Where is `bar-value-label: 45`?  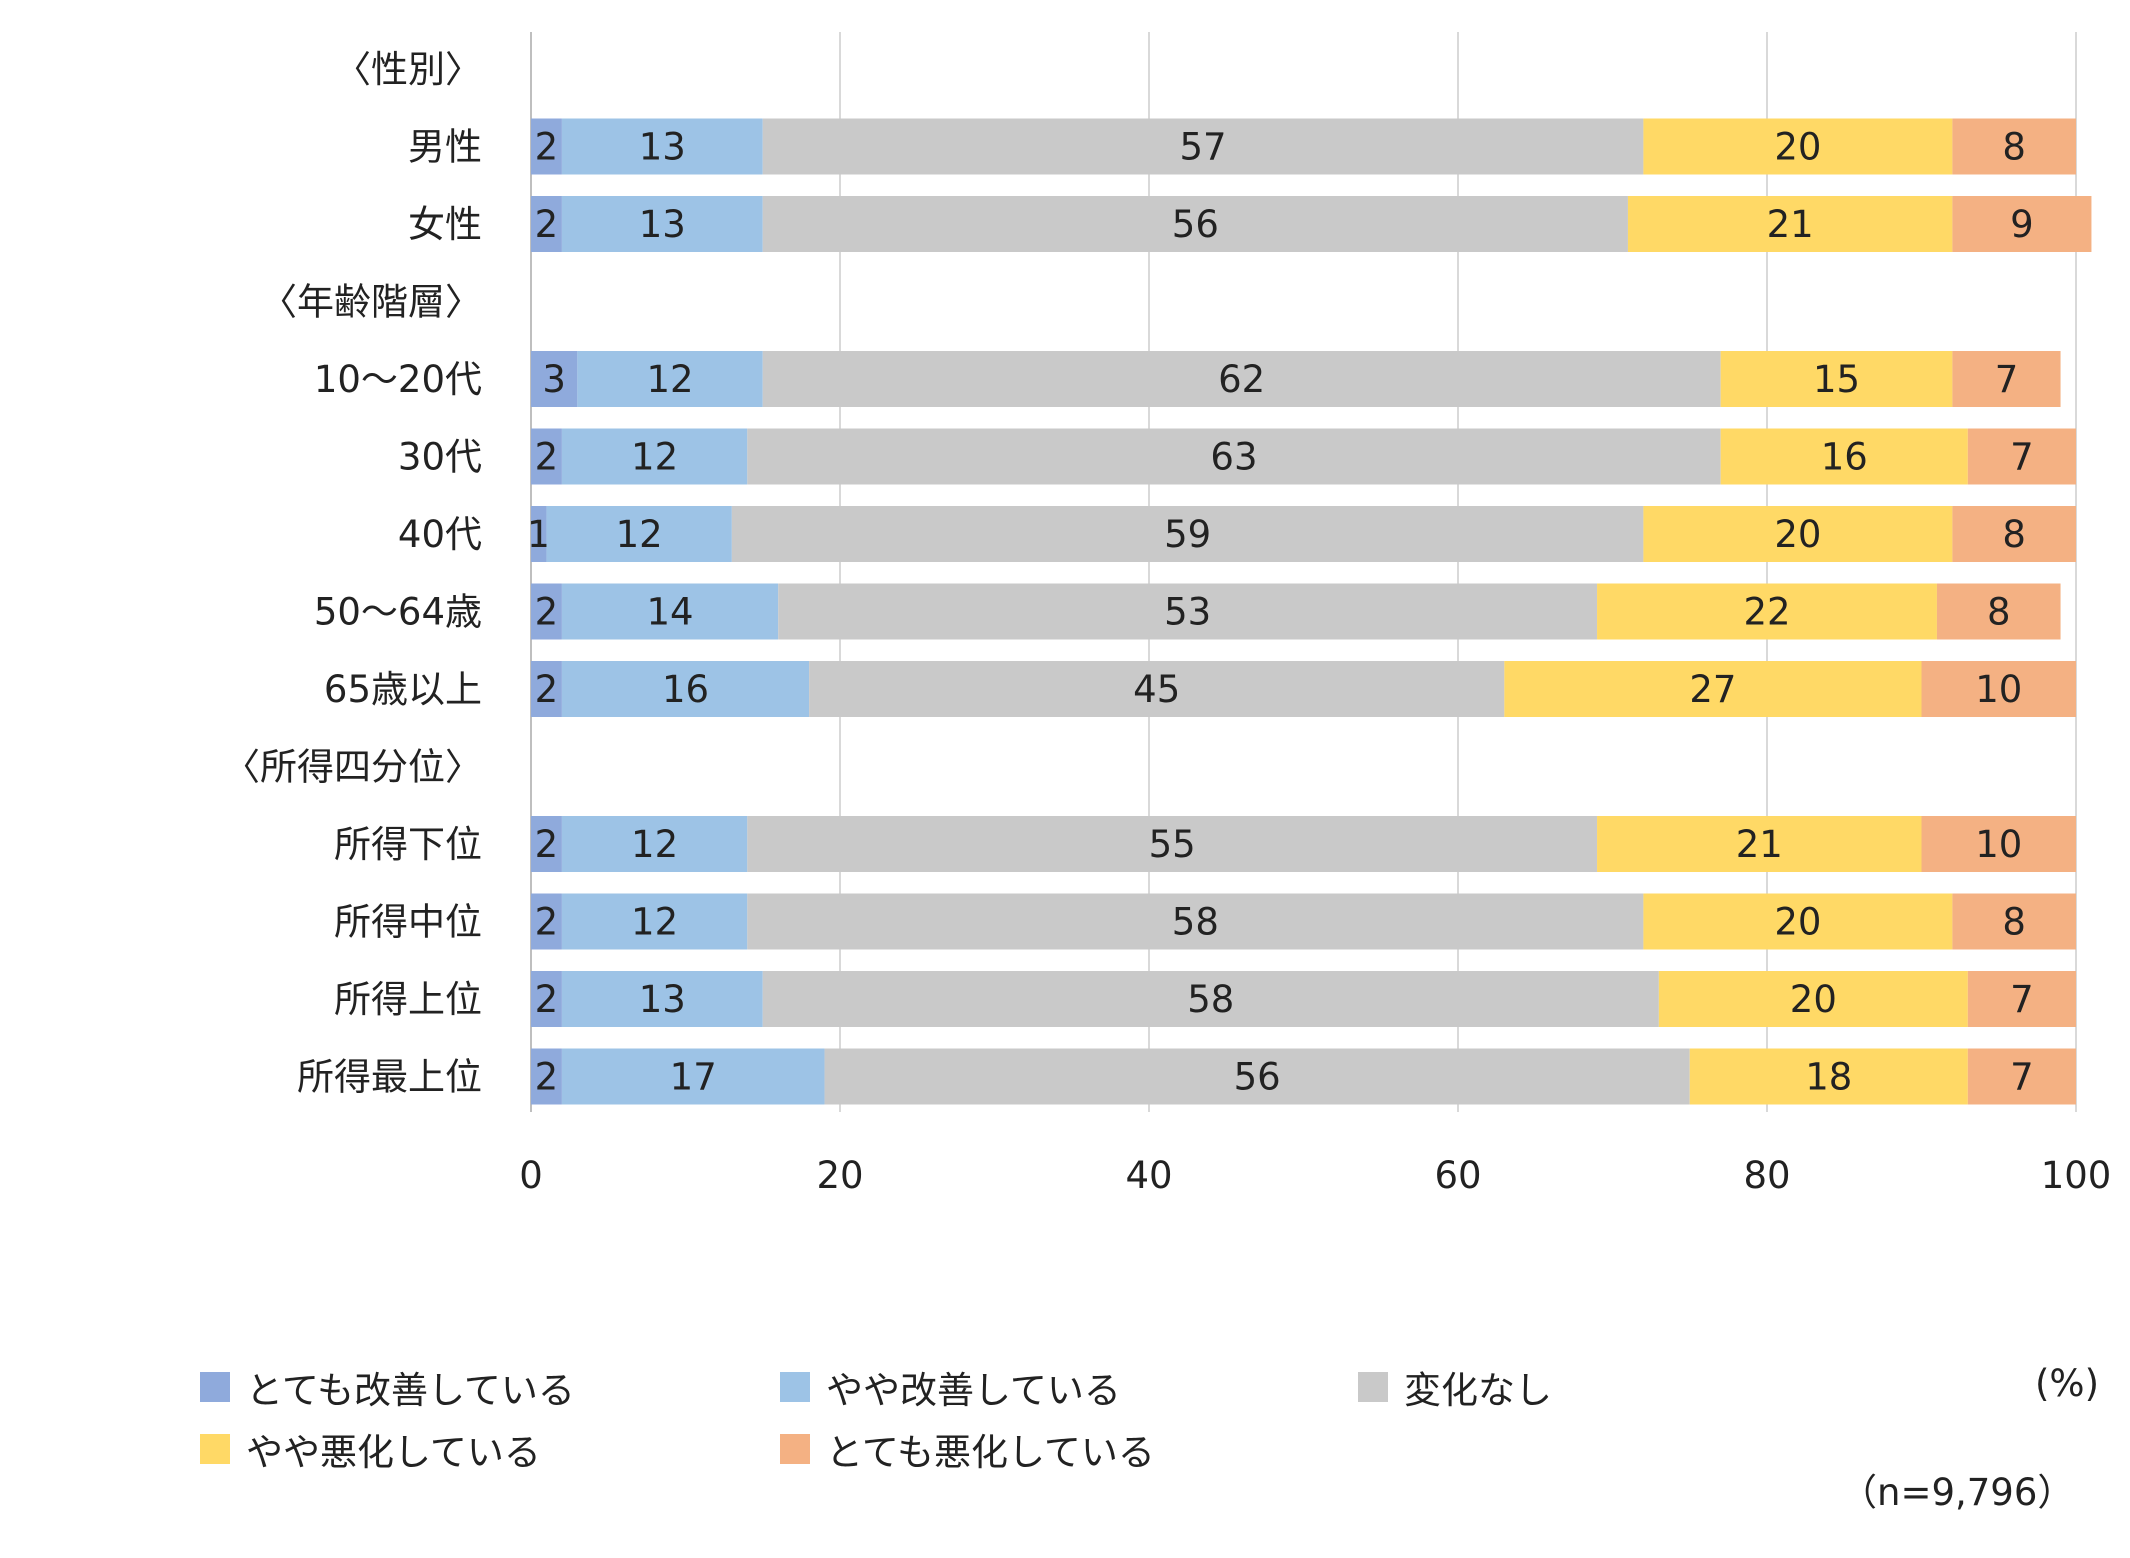
bar-value-label: 45 is located at coordinates (1156, 689).